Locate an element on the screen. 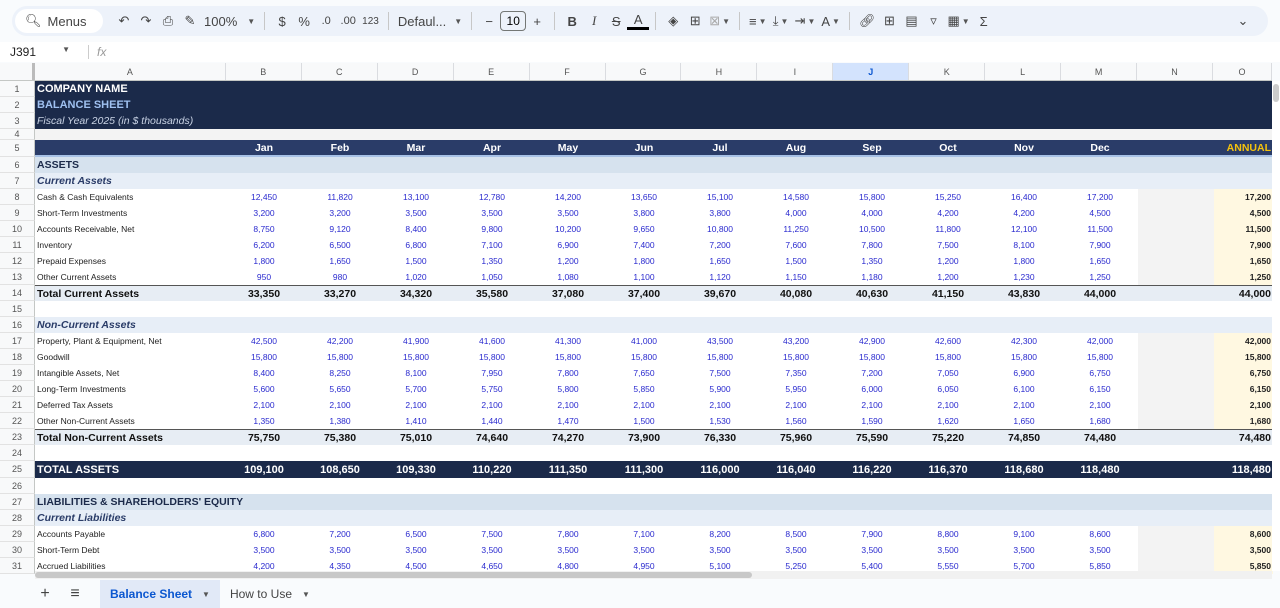  row-number: 19 is located at coordinates (17, 373).